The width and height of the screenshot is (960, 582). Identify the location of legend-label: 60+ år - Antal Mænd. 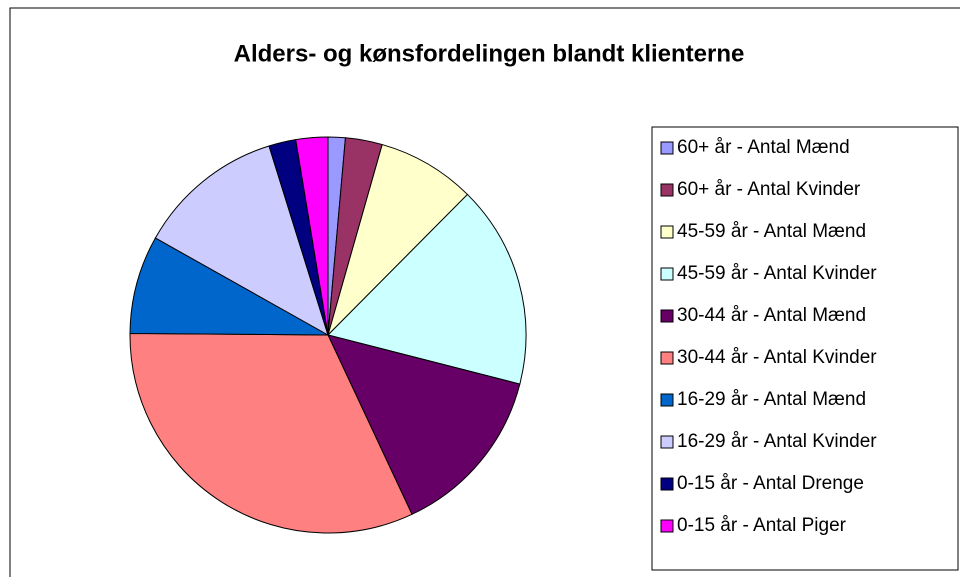
(763, 147).